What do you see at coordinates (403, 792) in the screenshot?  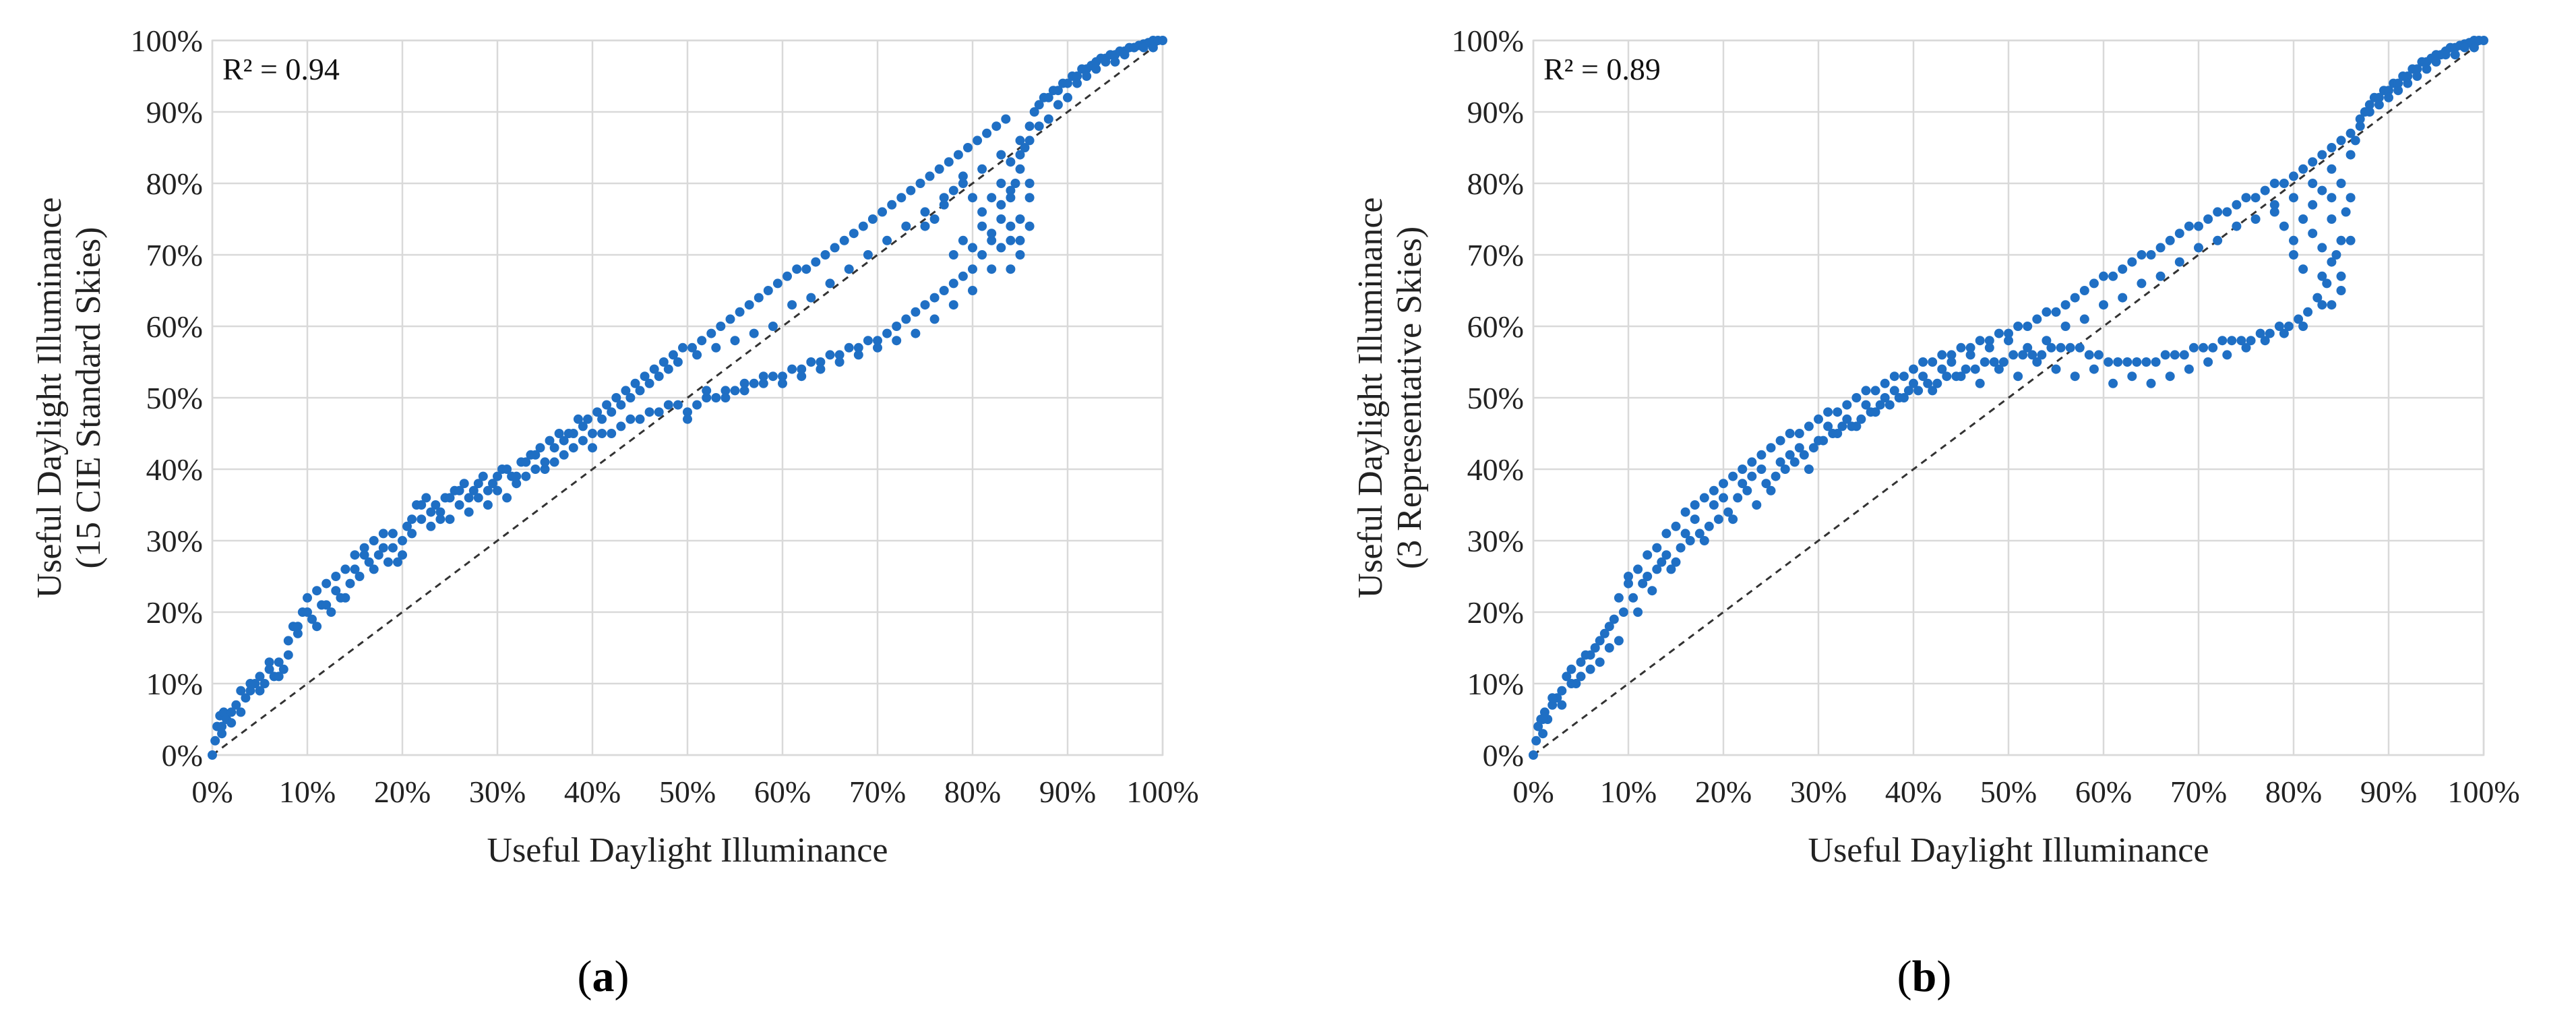 I see `x-tick-label: 20%` at bounding box center [403, 792].